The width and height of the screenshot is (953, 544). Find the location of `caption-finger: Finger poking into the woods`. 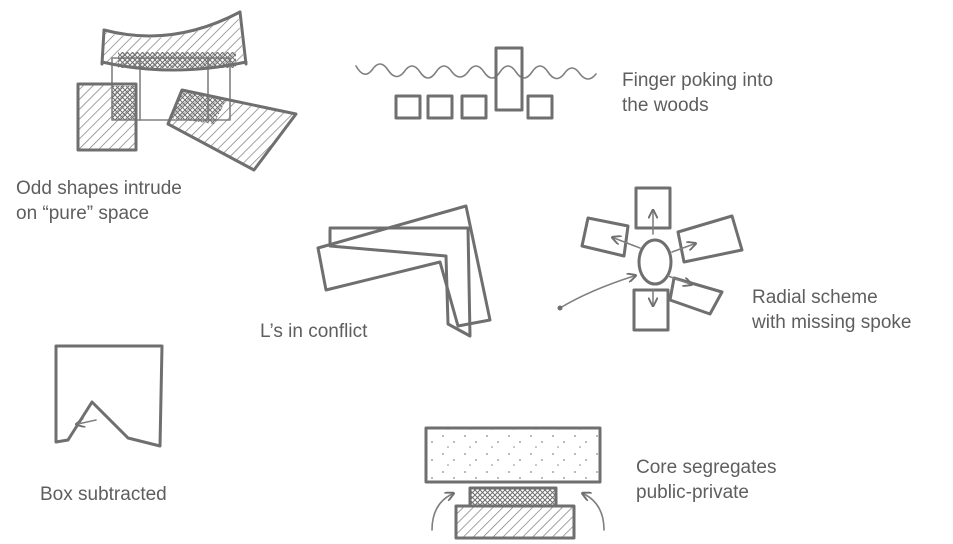

caption-finger: Finger poking into the woods is located at coordinates (698, 93).